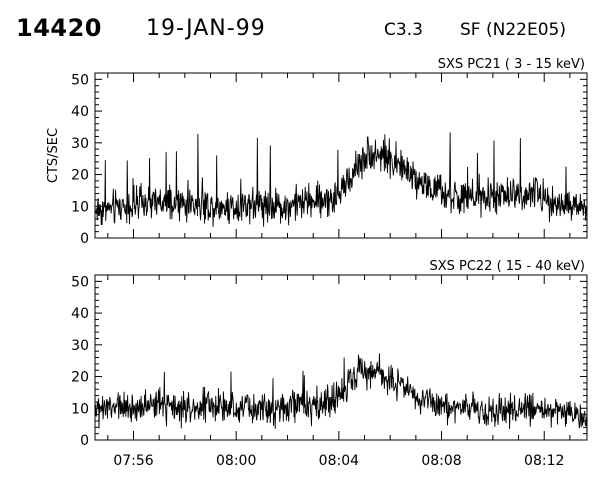 Image resolution: width=600 pixels, height=480 pixels. I want to click on x-tick-label: 08:00, so click(236, 461).